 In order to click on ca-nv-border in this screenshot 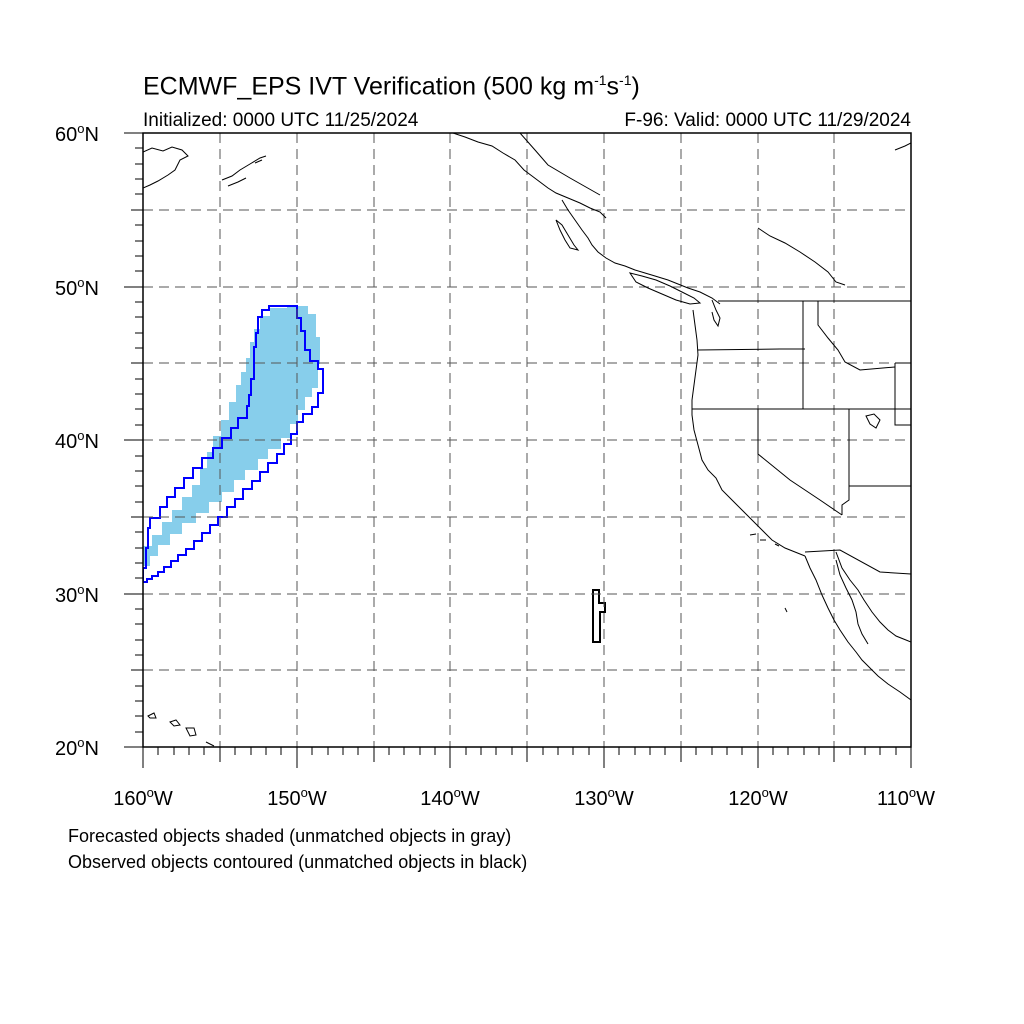, I will do `click(800, 462)`.